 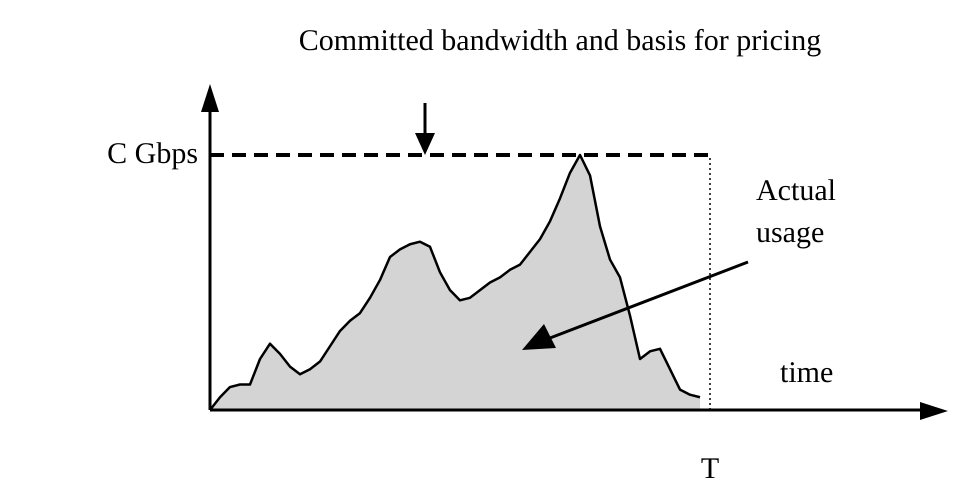 I want to click on x-axis-title: time, so click(x=807, y=372).